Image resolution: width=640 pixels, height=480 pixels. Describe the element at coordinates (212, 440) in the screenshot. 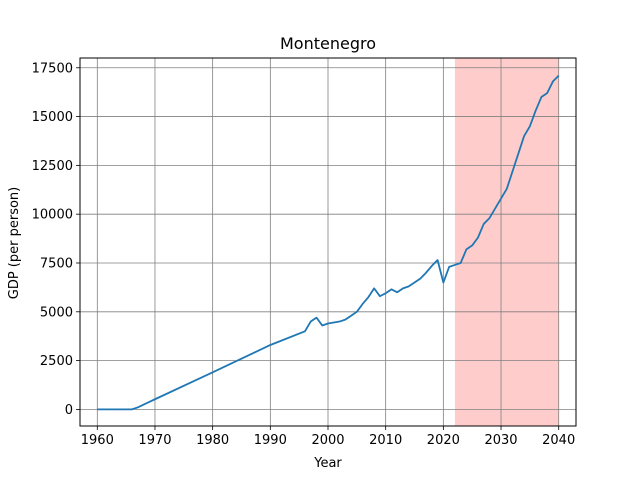

I see `x-tick-label: 1980` at that location.